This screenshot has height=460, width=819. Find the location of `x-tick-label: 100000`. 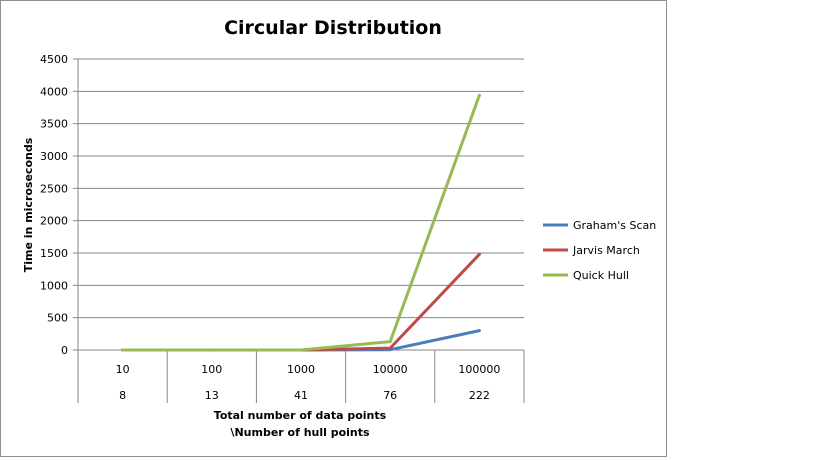

x-tick-label: 100000 is located at coordinates (479, 369).